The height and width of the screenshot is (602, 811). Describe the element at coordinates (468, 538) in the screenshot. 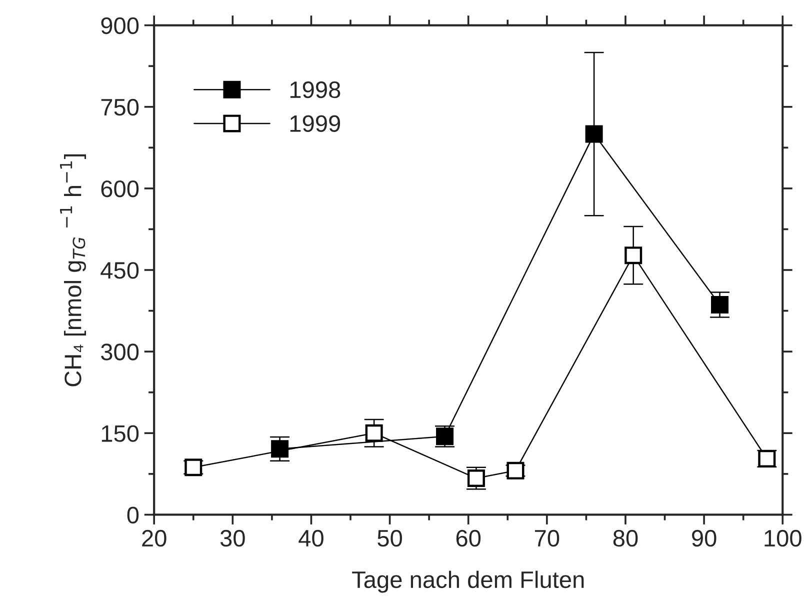

I see `x-tick-label: 60` at that location.